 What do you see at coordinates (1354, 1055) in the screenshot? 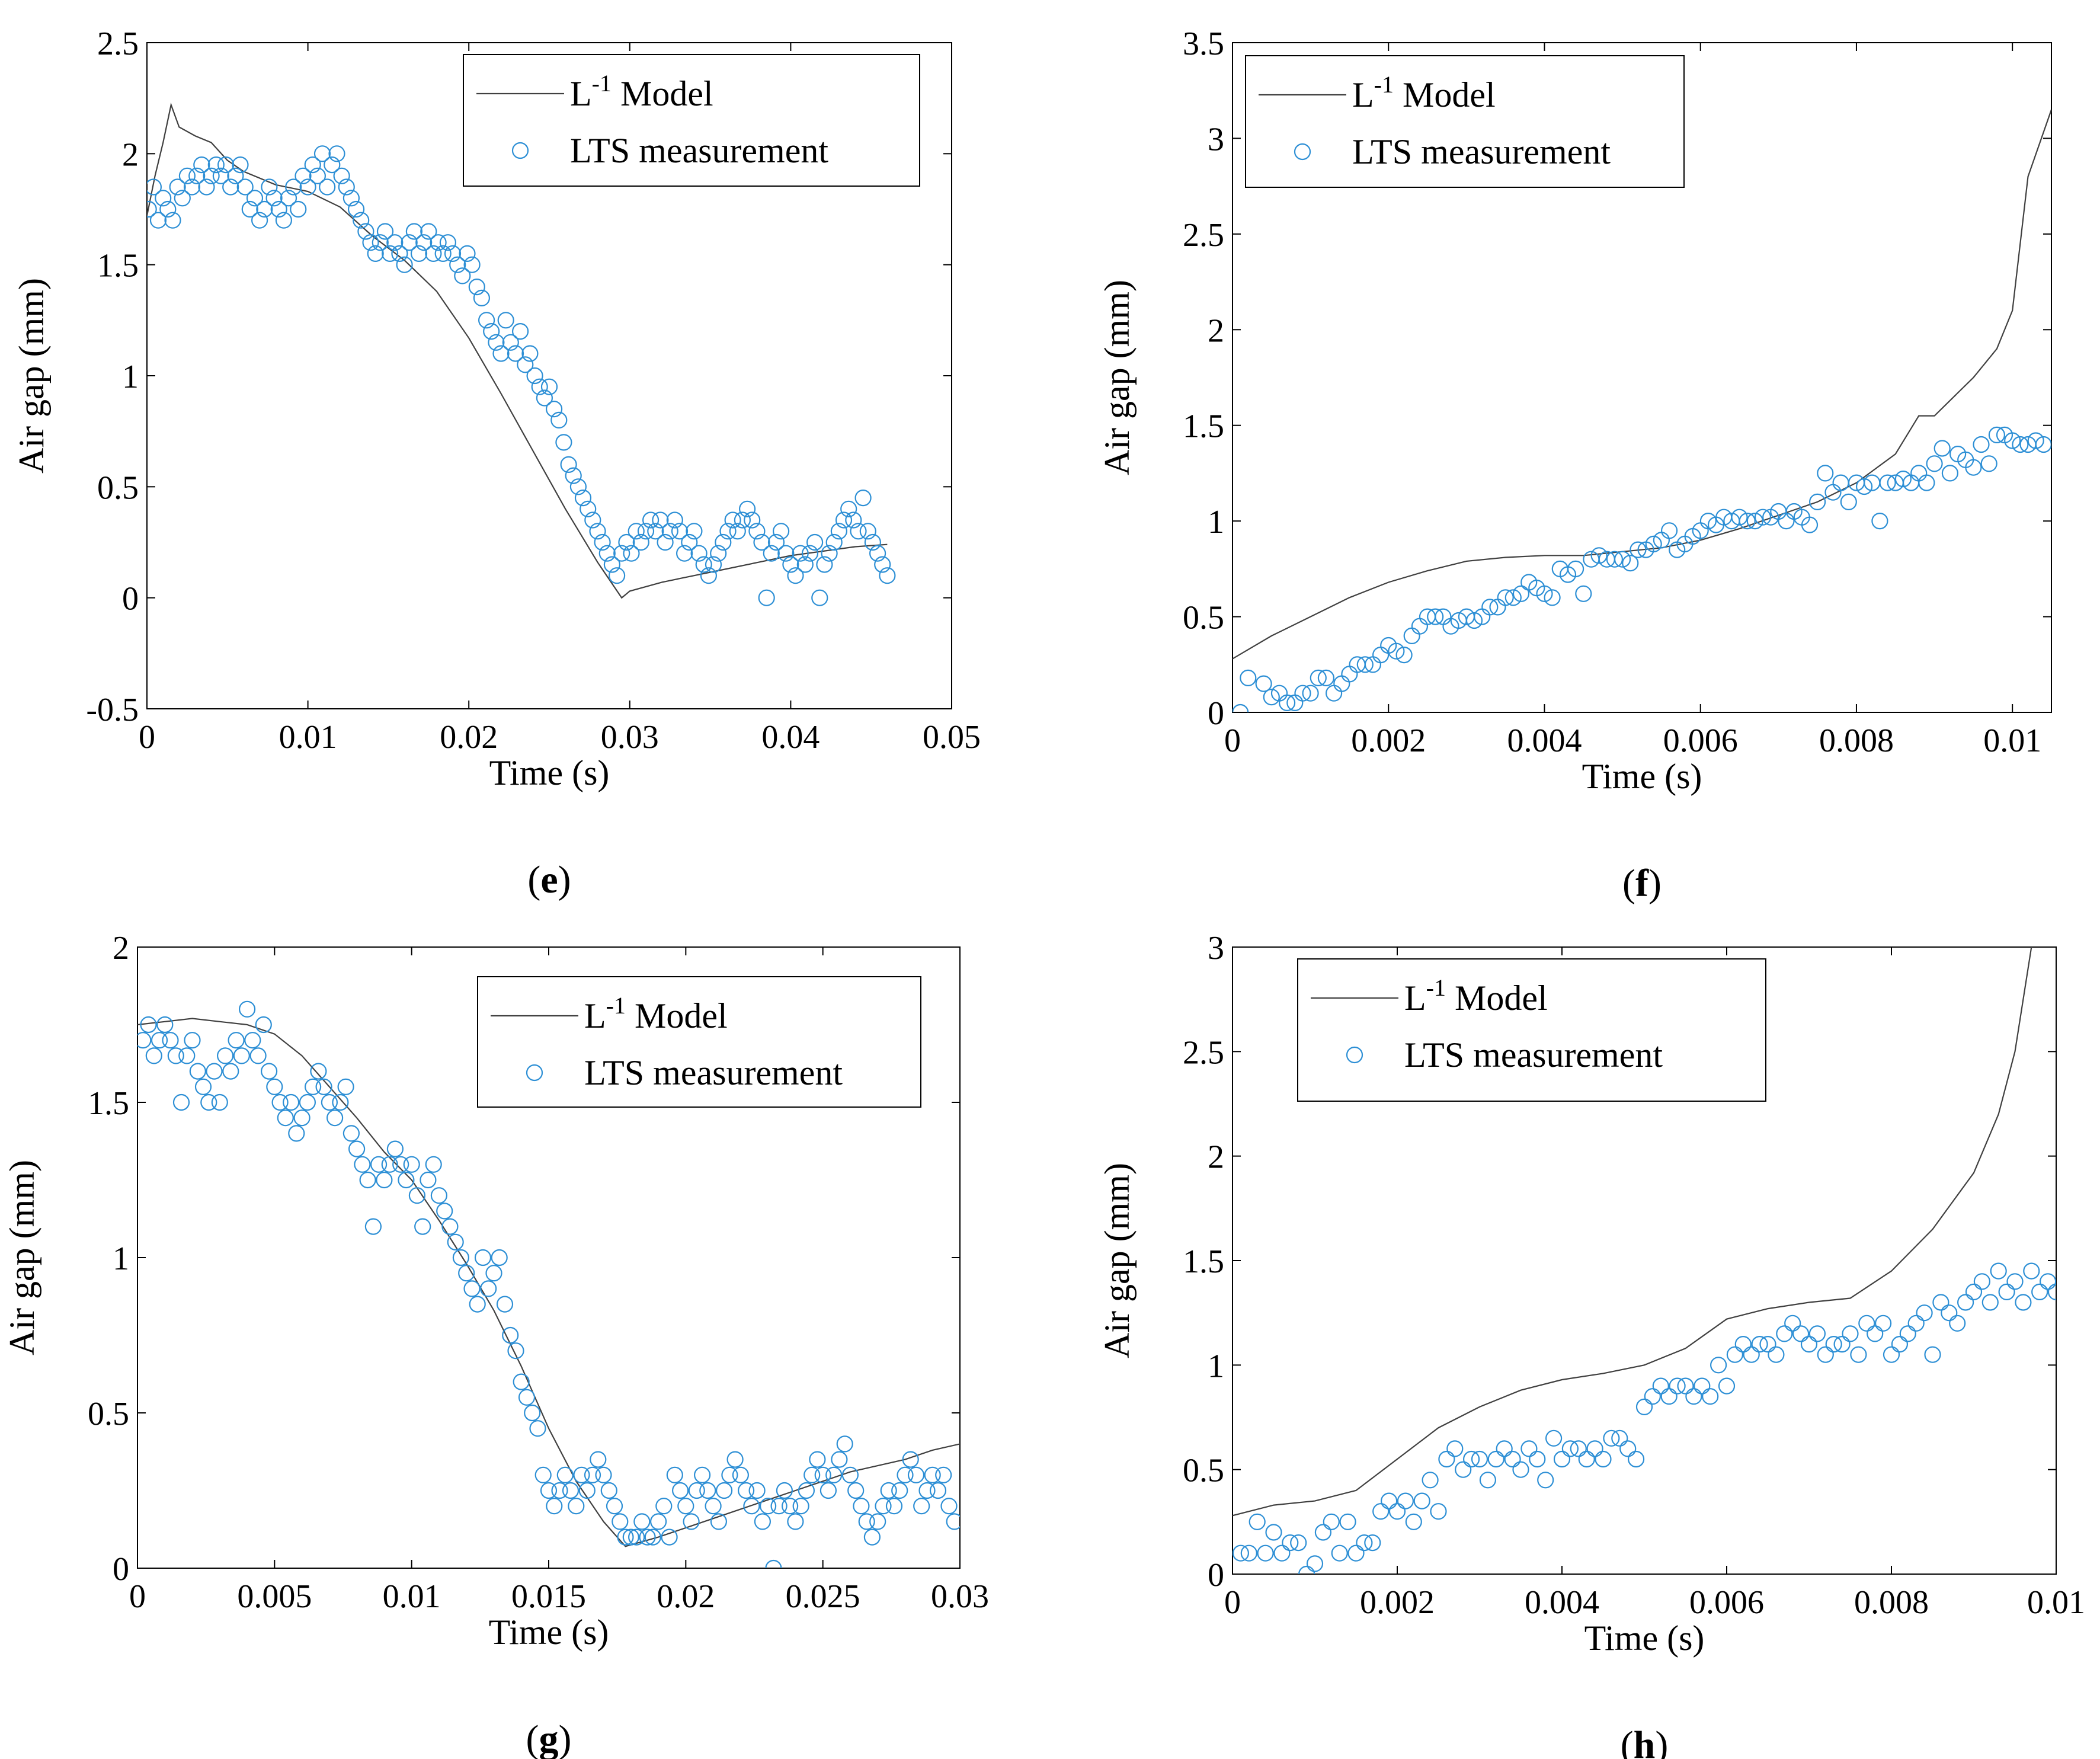
I see `legend-marker-swatch` at bounding box center [1354, 1055].